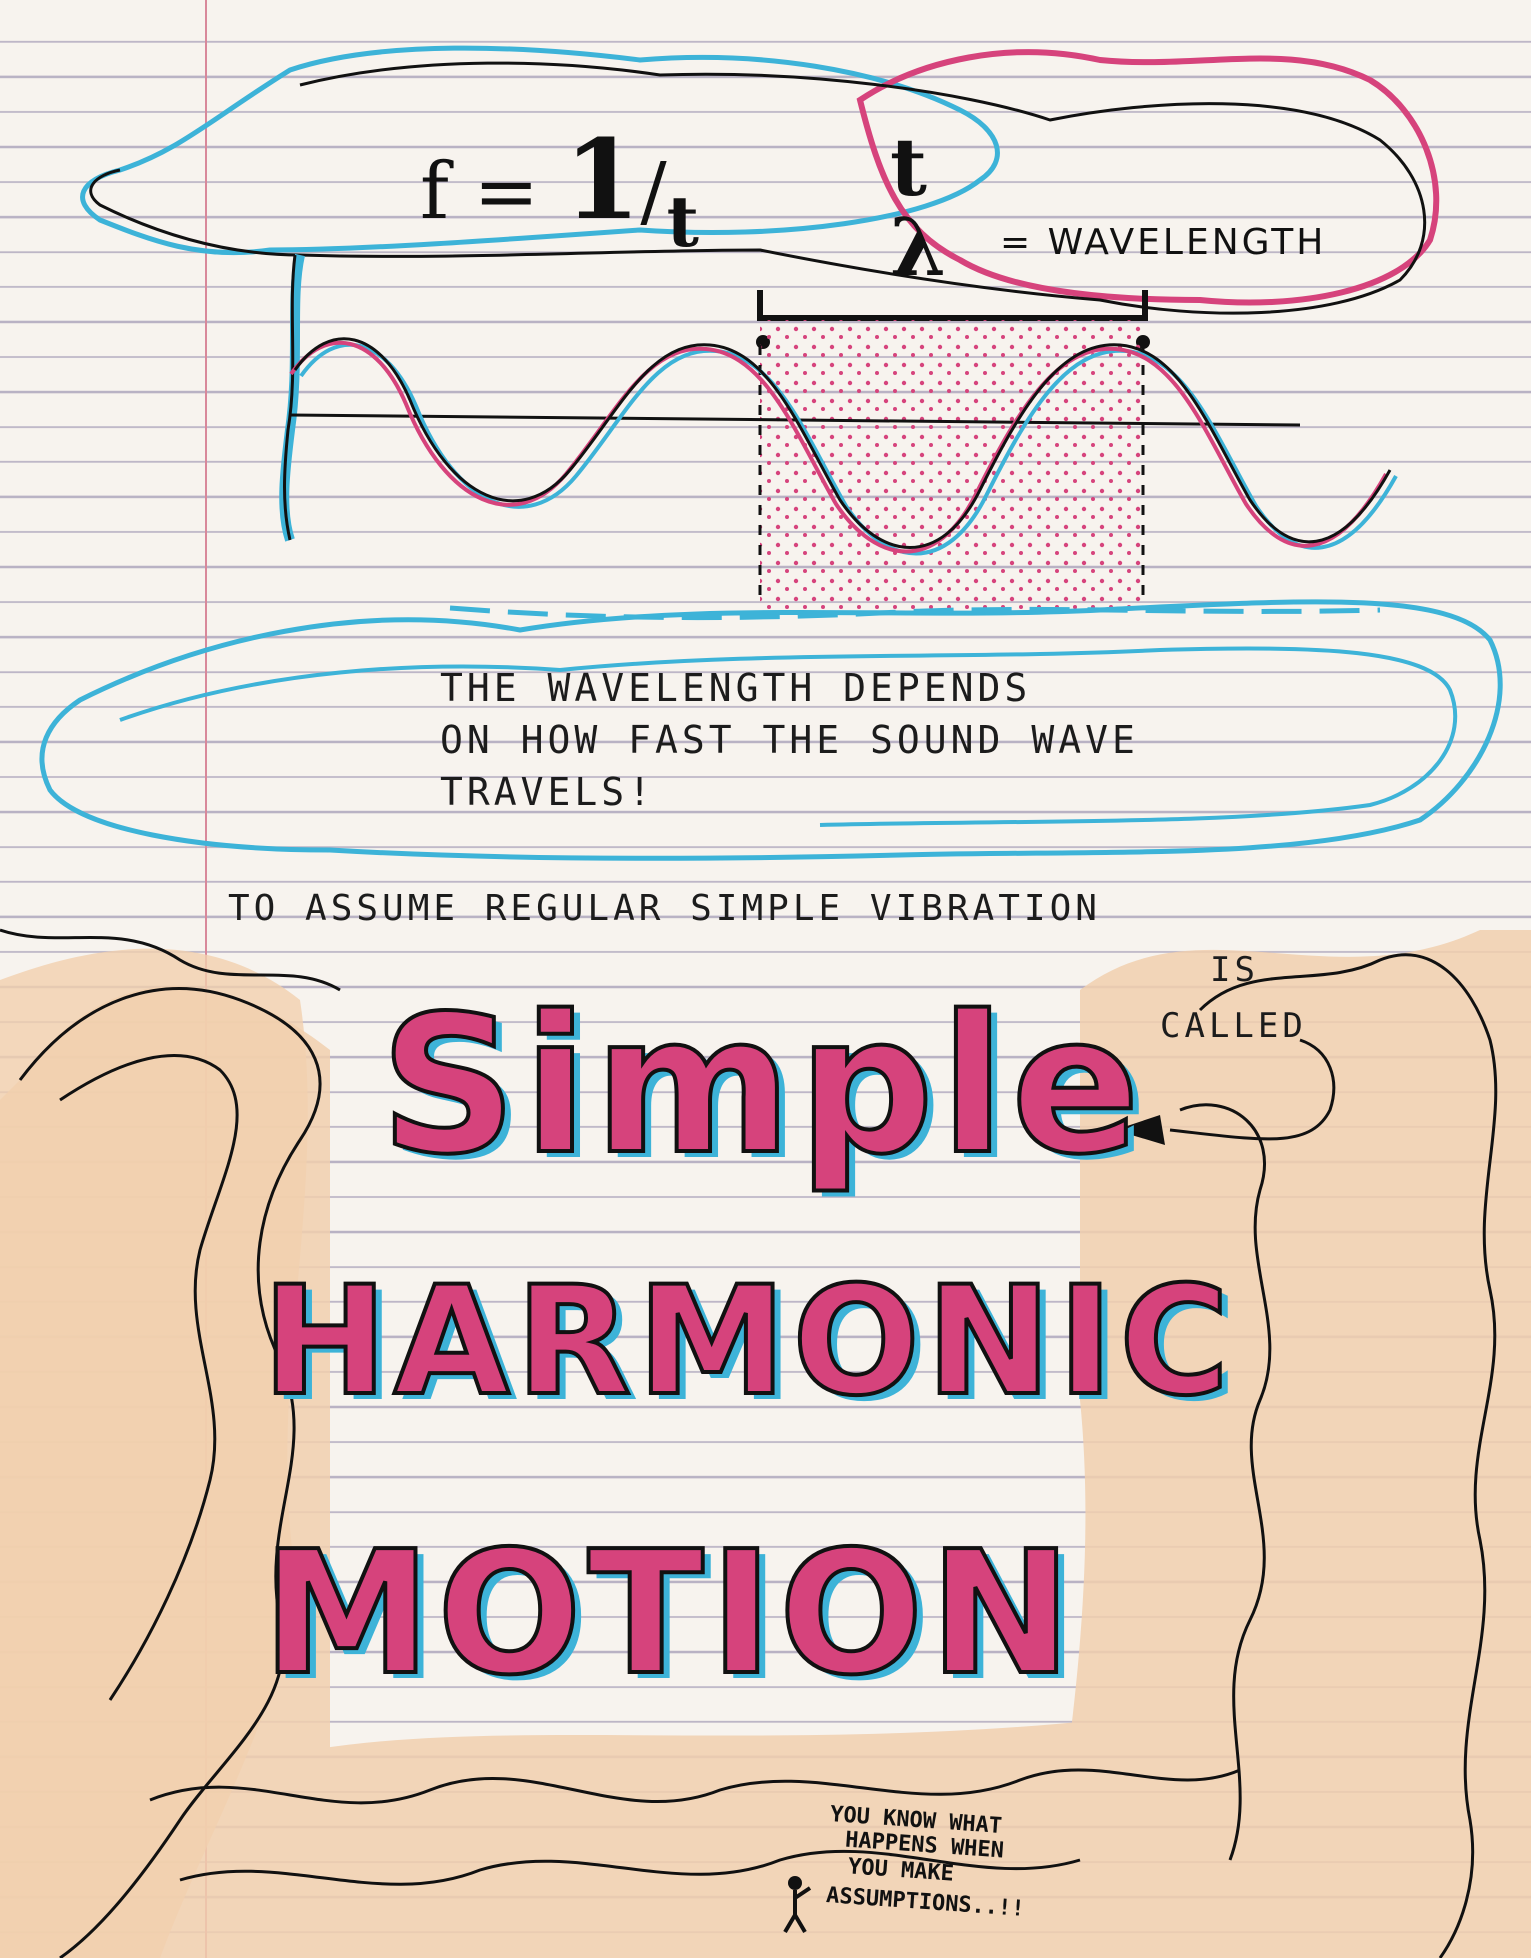 This screenshot has width=1531, height=1958. I want to click on scribble-border-right, so click(1348, 1455).